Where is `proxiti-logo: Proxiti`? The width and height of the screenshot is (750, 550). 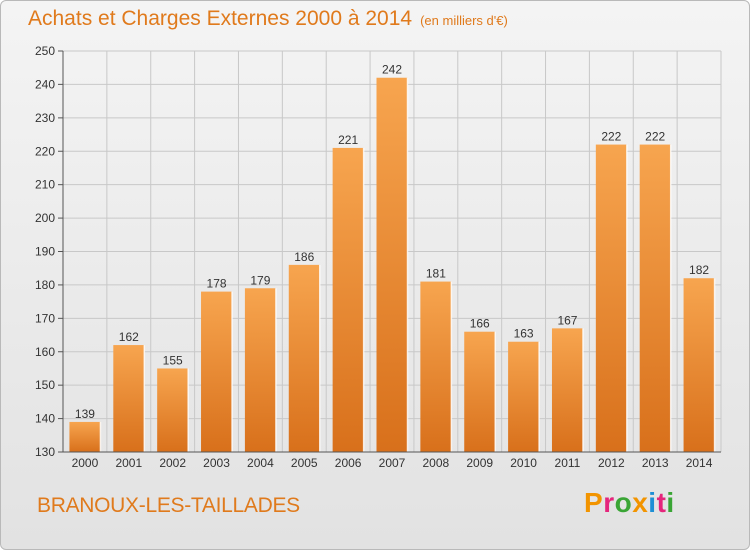
proxiti-logo: Proxiti is located at coordinates (629, 503).